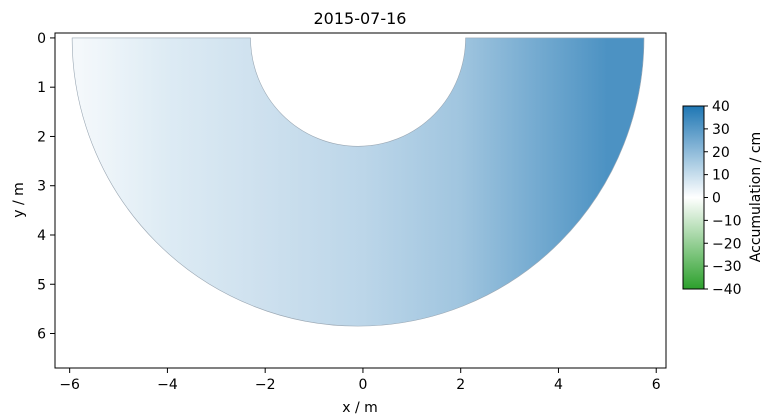  Describe the element at coordinates (693, 197) in the screenshot. I see `colorbar-bar` at that location.